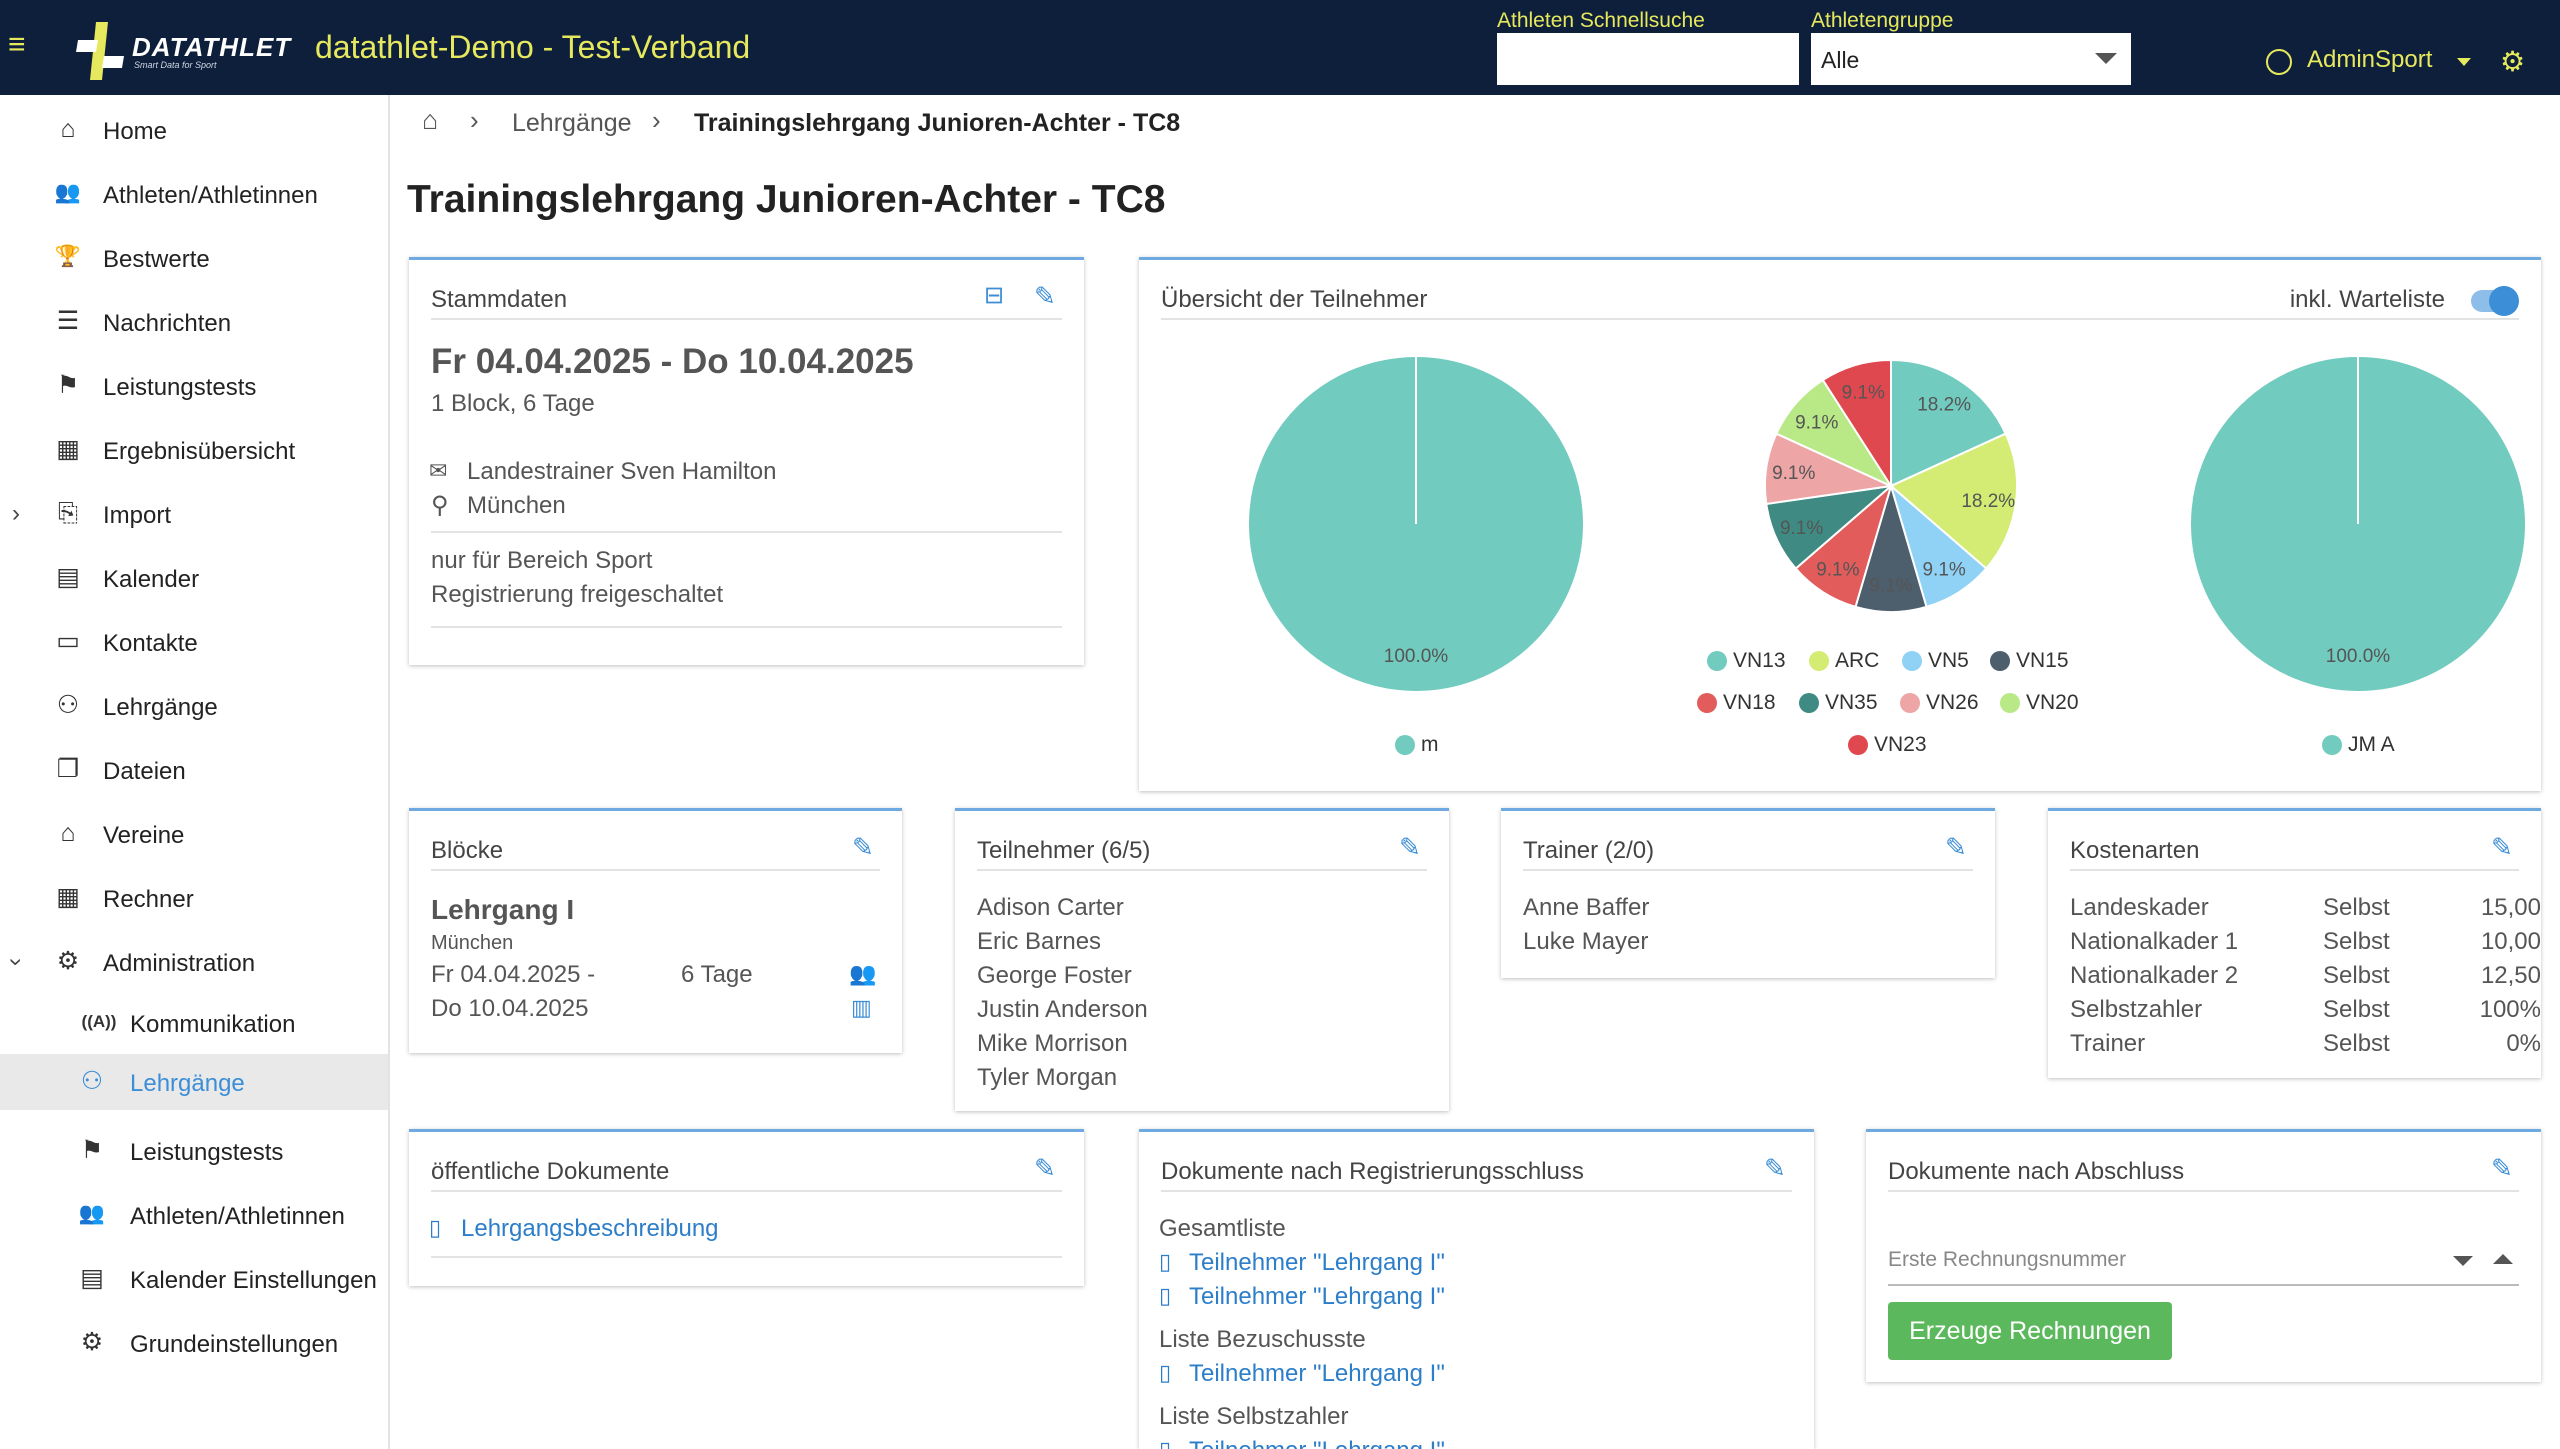 The image size is (2560, 1449). Describe the element at coordinates (1882, 20) in the screenshot. I see `athlete-group-label: Athletengruppe` at that location.